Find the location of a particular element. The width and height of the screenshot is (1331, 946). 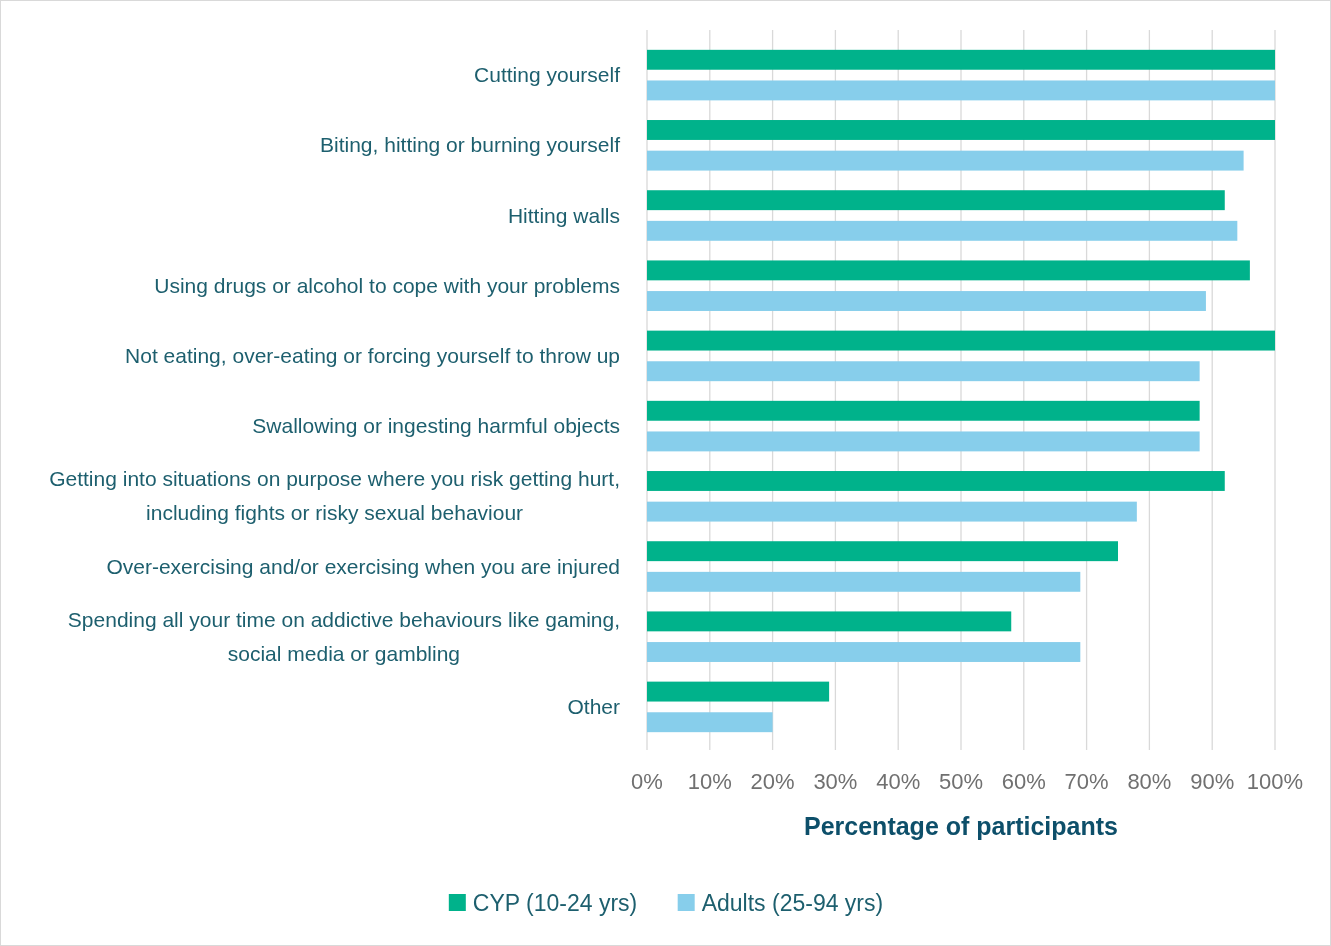

x-tick-label: 60% is located at coordinates (1023, 781).